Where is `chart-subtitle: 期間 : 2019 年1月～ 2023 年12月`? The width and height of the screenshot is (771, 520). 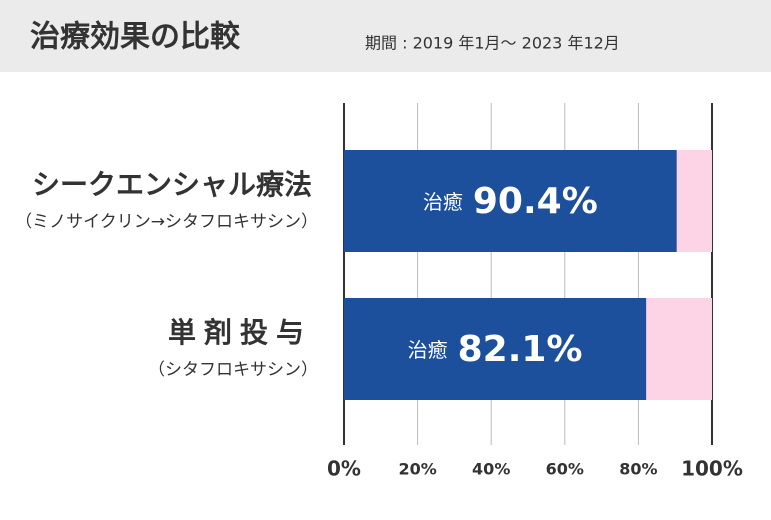 chart-subtitle: 期間 : 2019 年1月～ 2023 年12月 is located at coordinates (492, 43).